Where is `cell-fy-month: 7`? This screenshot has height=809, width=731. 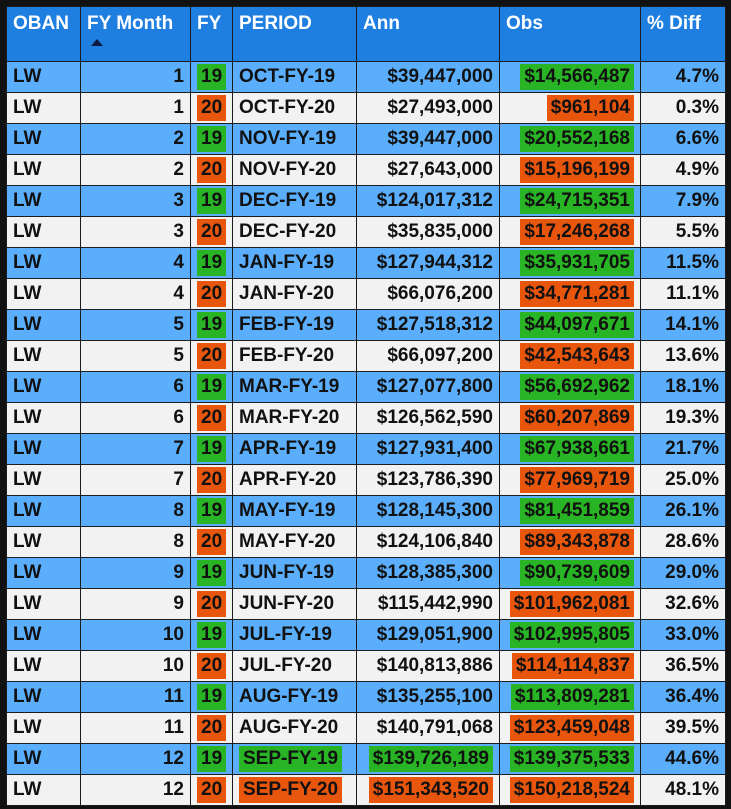 cell-fy-month: 7 is located at coordinates (135, 449).